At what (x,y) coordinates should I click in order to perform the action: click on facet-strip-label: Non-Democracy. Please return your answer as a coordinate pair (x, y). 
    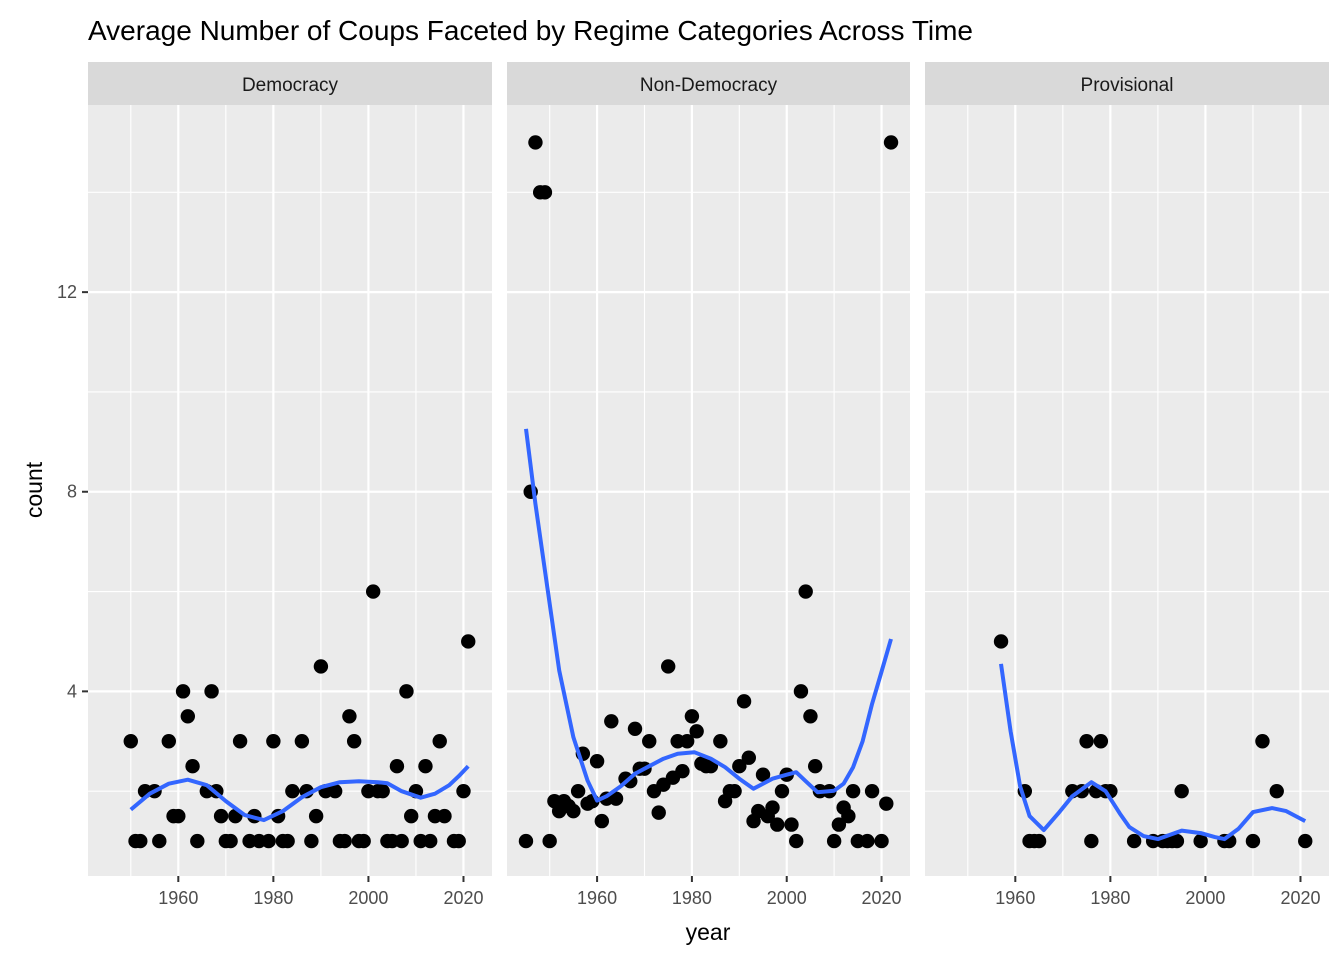
    Looking at the image, I should click on (709, 85).